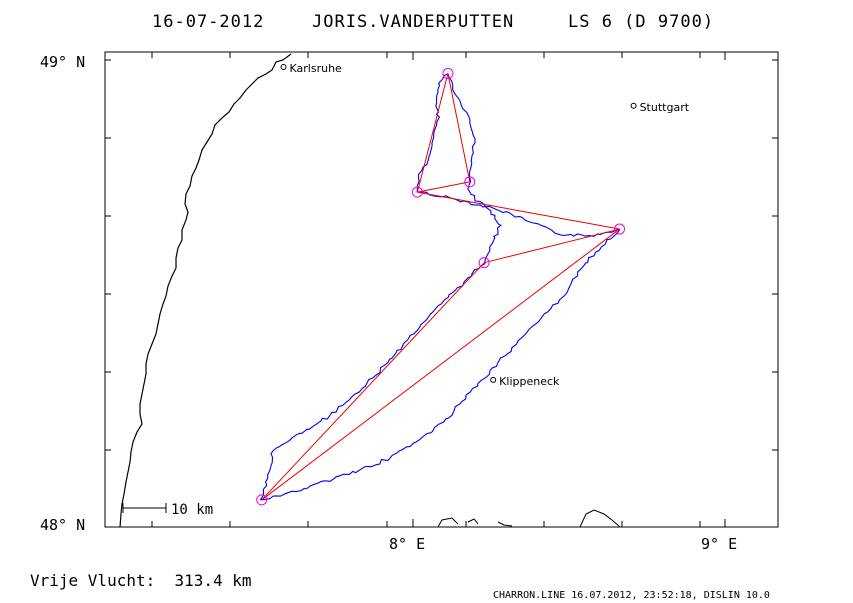 The image size is (853, 603). What do you see at coordinates (192, 510) in the screenshot?
I see `scale-bar-label: 10 km` at bounding box center [192, 510].